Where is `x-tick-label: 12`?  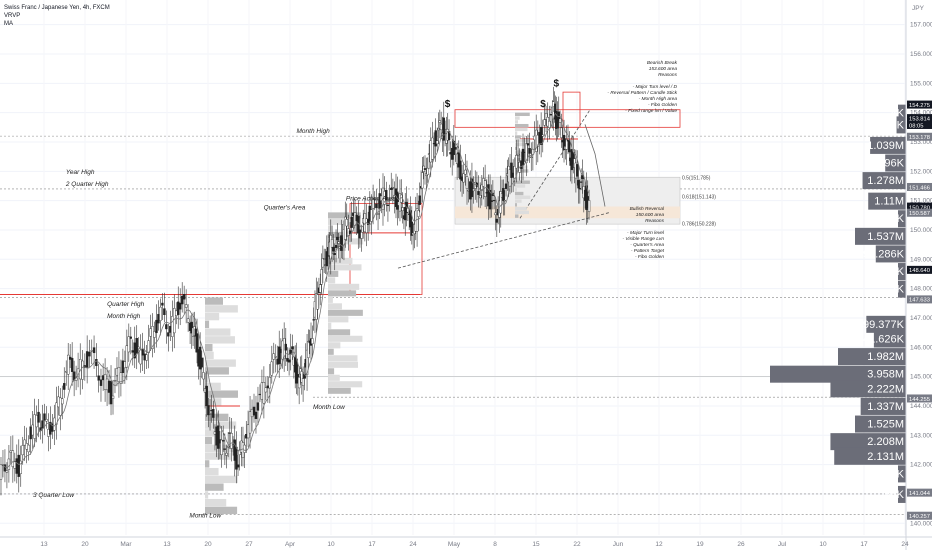
x-tick-label: 12 is located at coordinates (659, 544).